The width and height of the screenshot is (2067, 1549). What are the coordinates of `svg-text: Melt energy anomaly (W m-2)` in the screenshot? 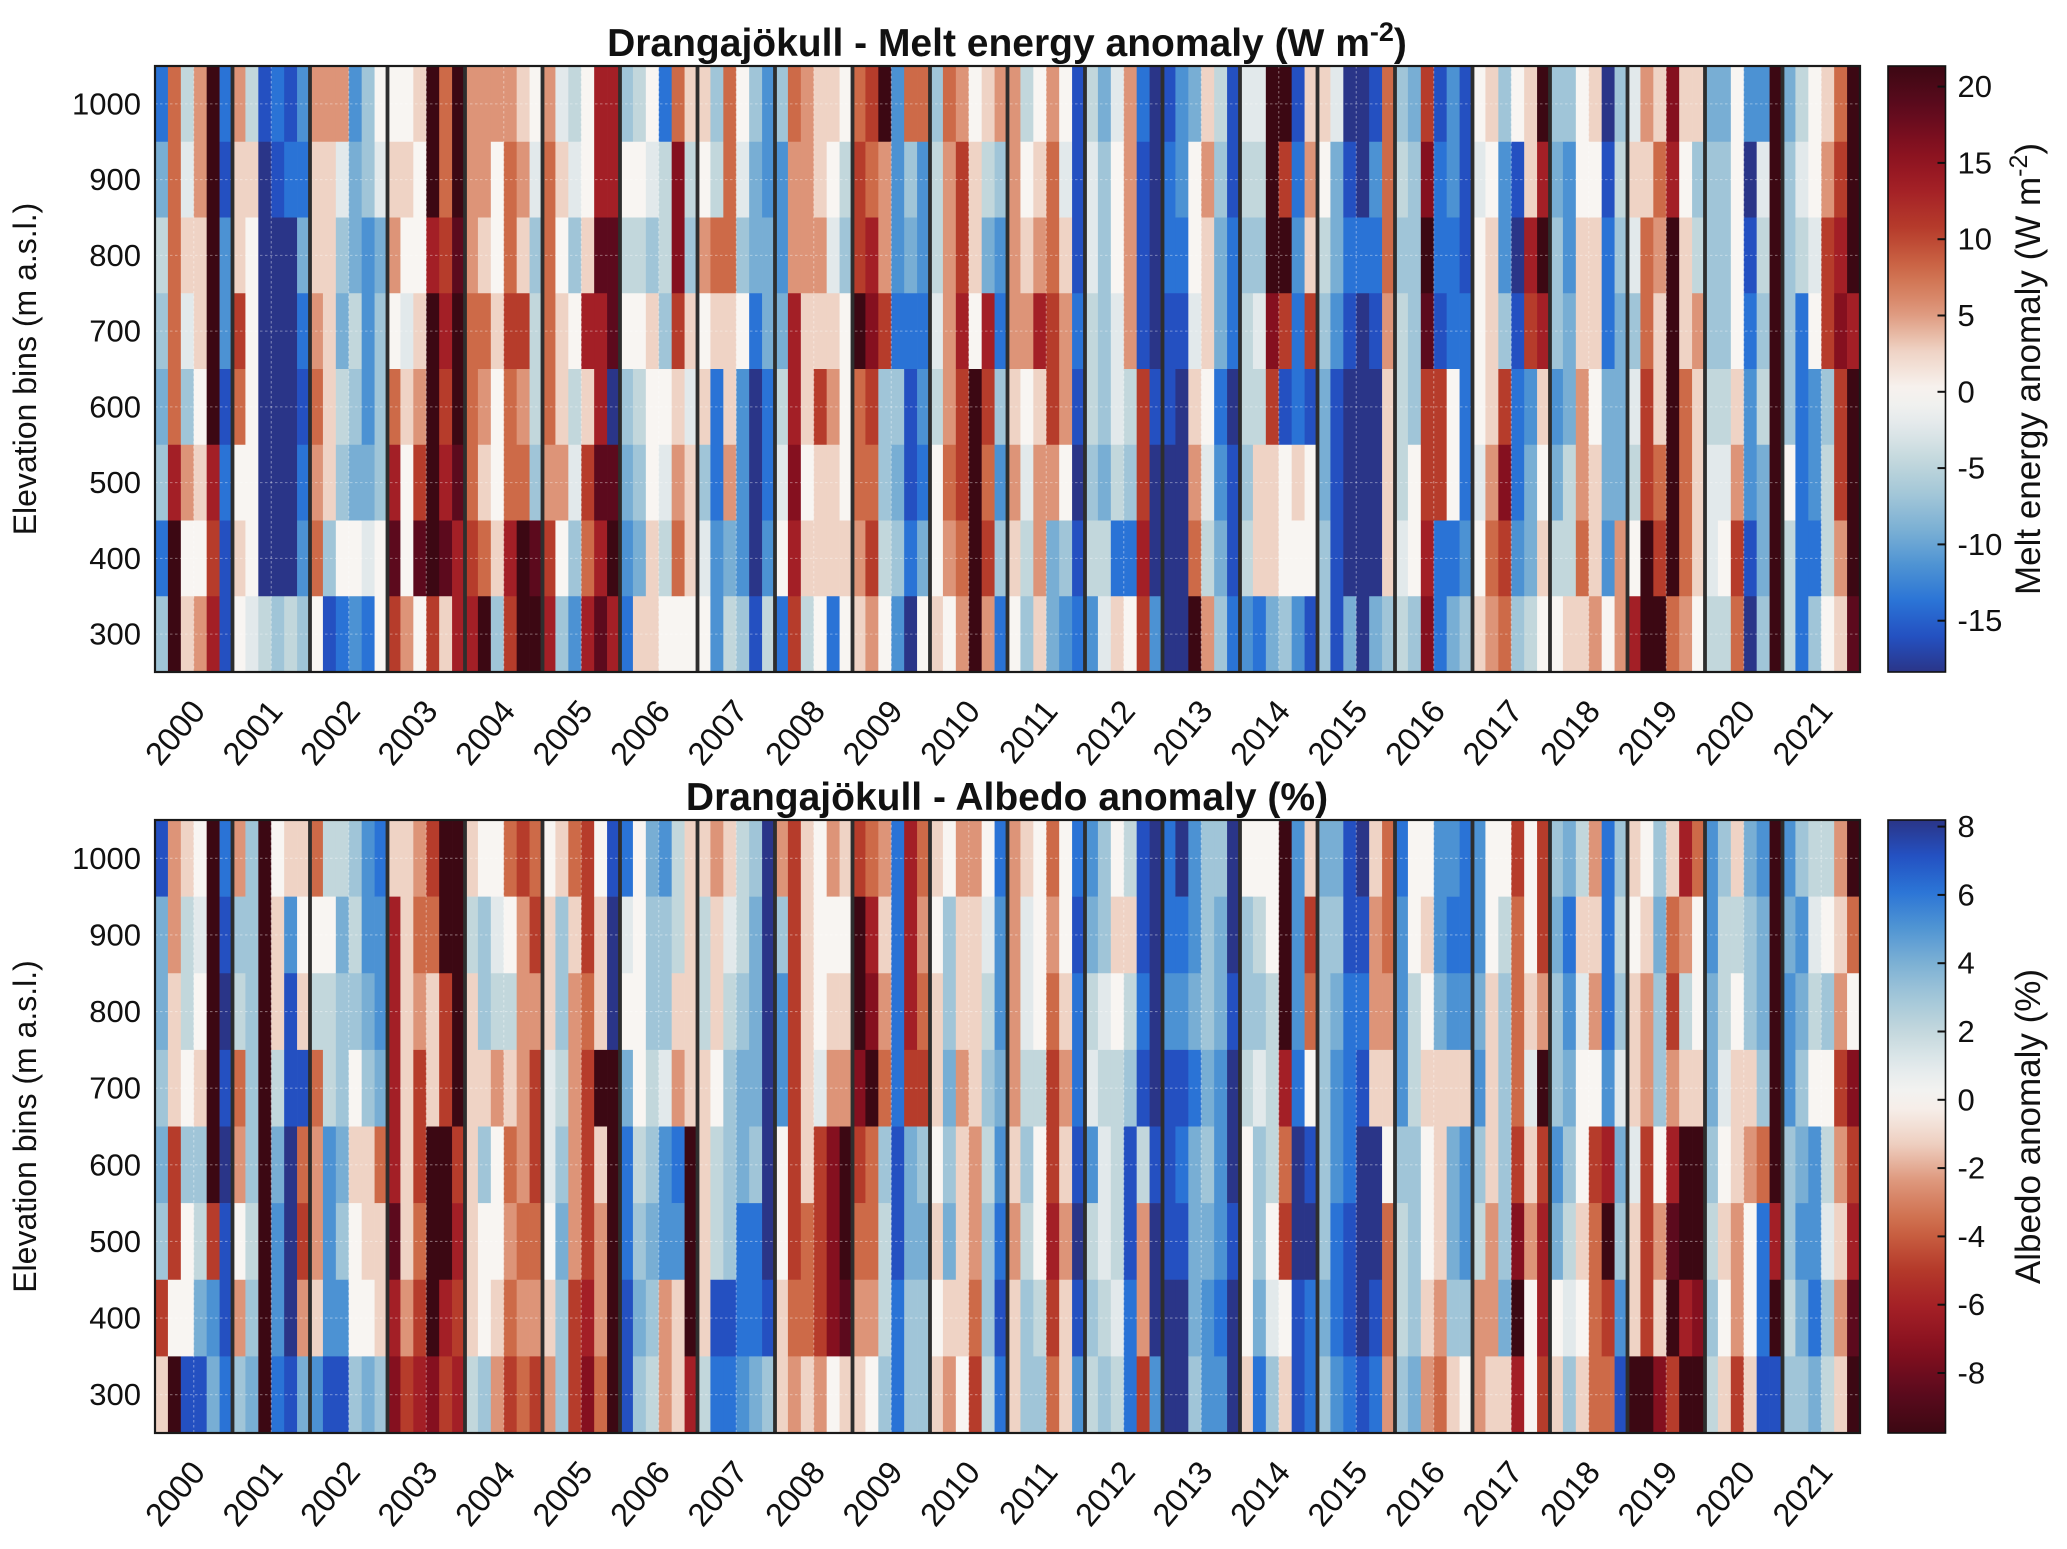 It's located at (2026, 369).